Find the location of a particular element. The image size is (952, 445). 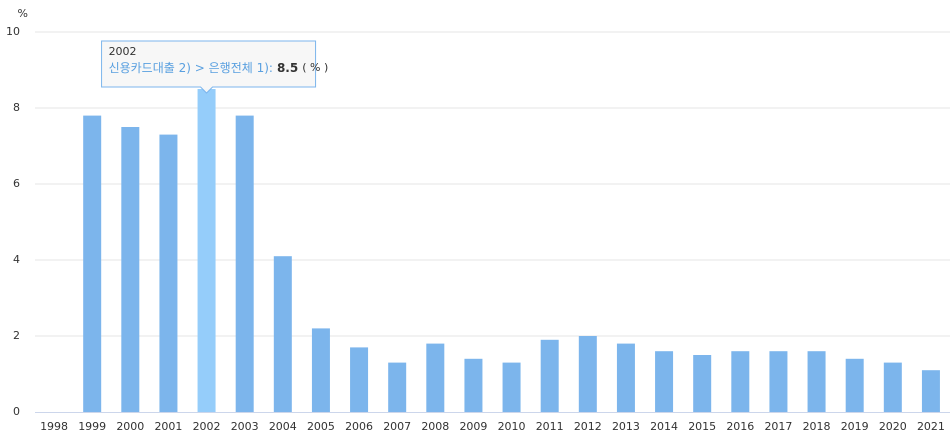

x-tick-label: 2009 is located at coordinates (473, 426).